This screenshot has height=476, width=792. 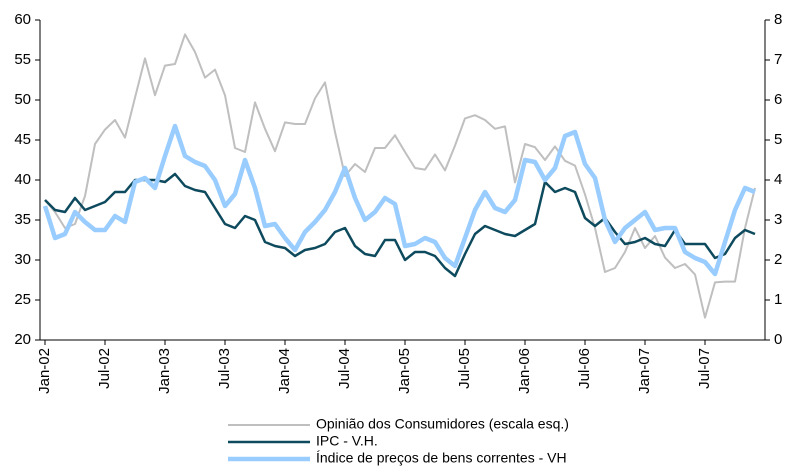 What do you see at coordinates (404, 371) in the screenshot?
I see `x-tick-label: Jan-05` at bounding box center [404, 371].